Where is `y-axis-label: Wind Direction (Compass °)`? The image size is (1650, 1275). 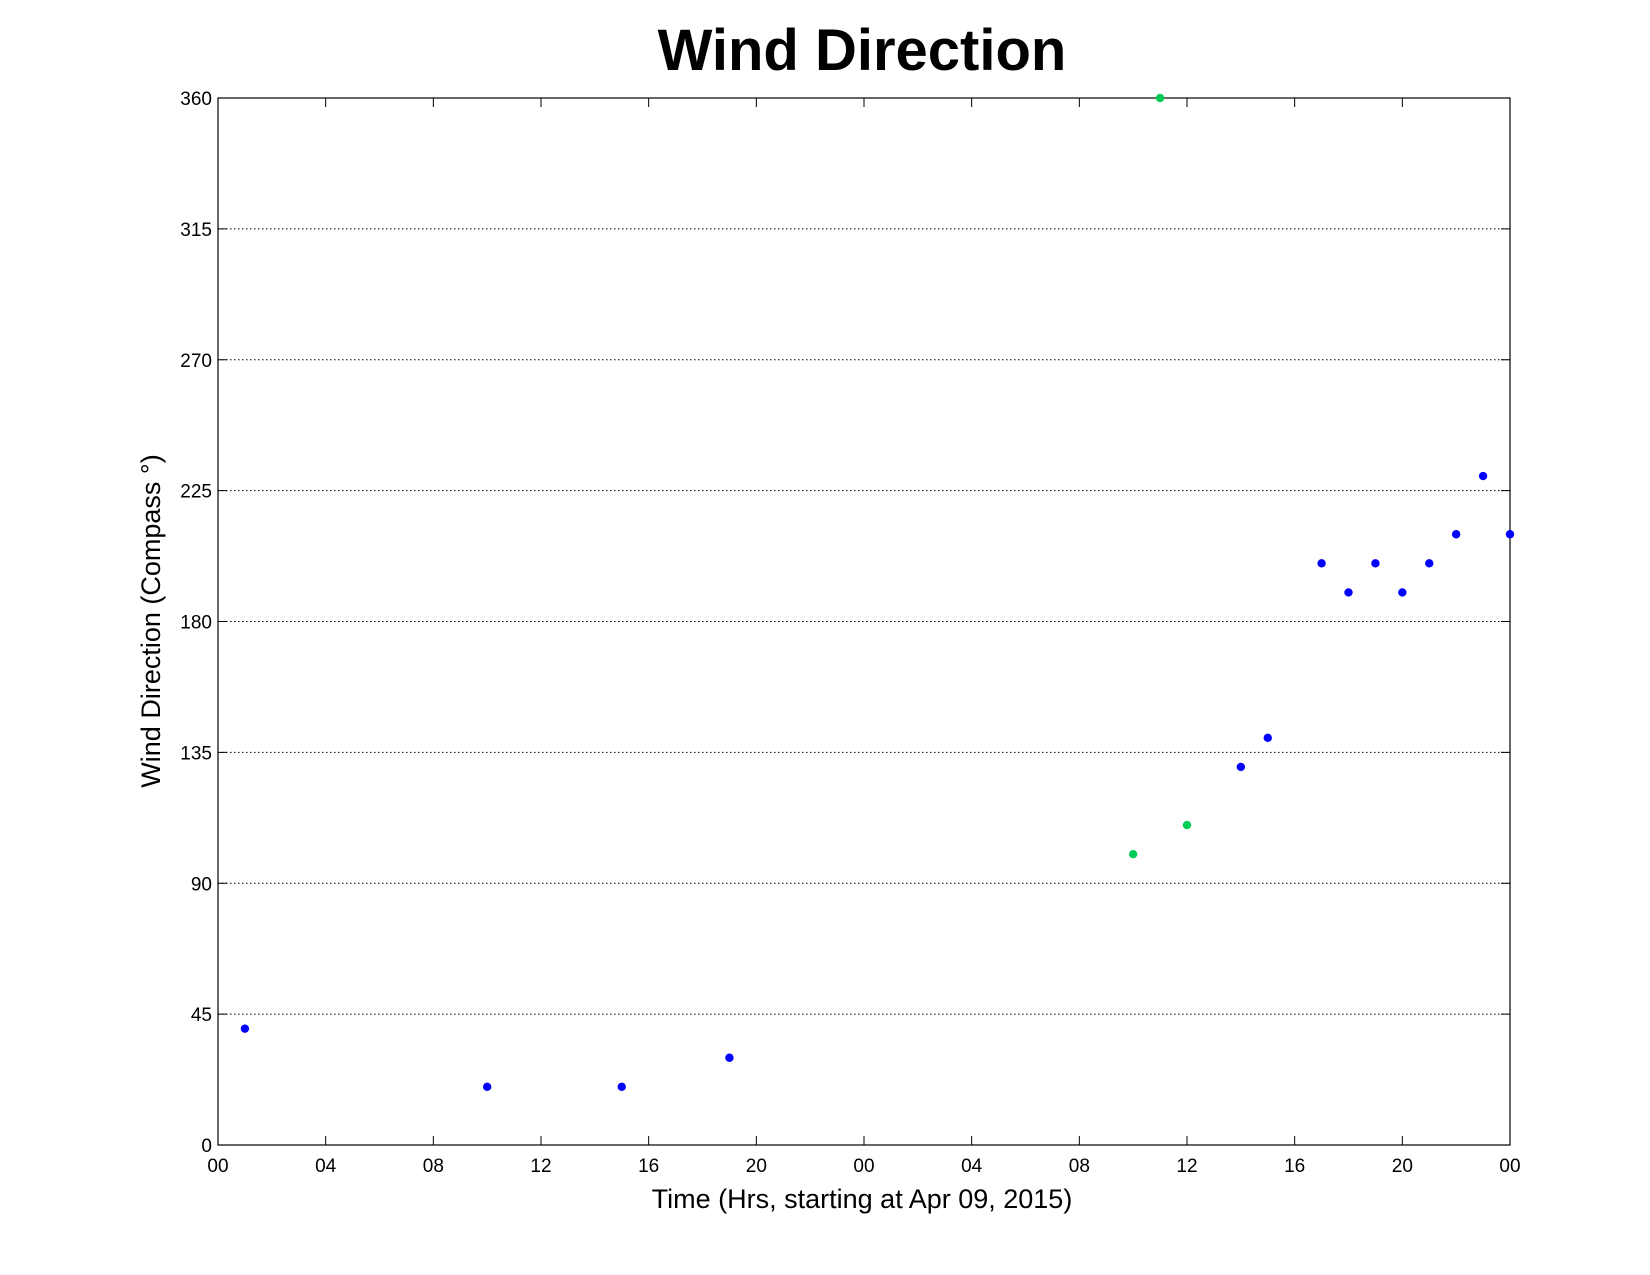 y-axis-label: Wind Direction (Compass °) is located at coordinates (151, 620).